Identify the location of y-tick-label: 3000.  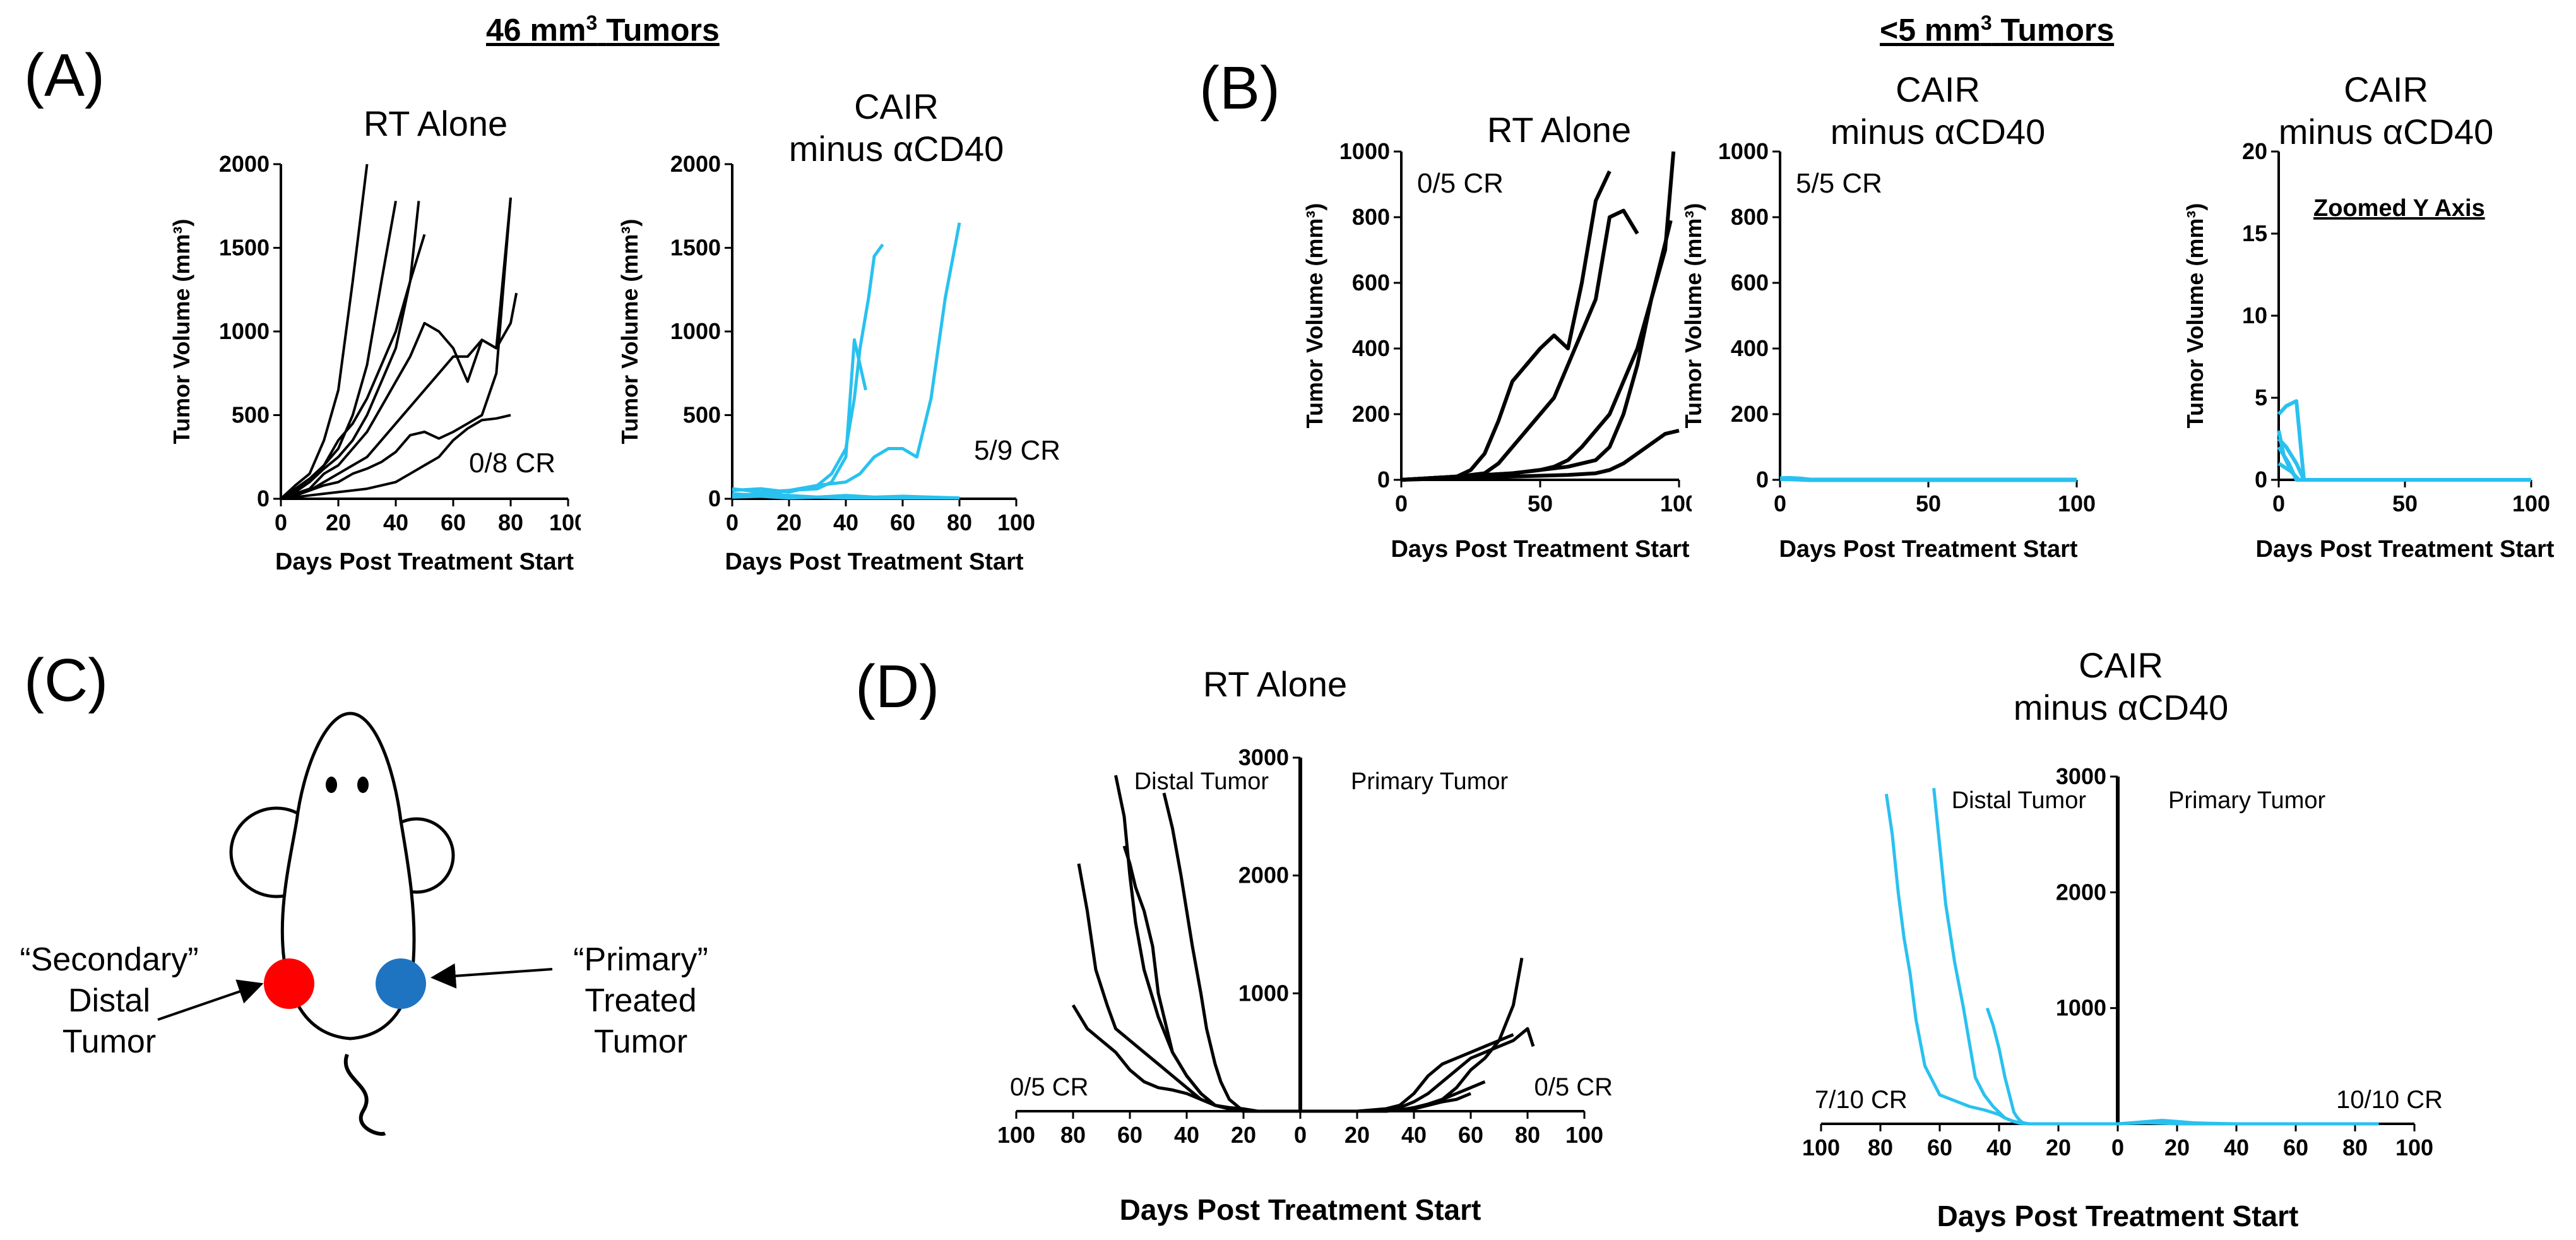
(1264, 757).